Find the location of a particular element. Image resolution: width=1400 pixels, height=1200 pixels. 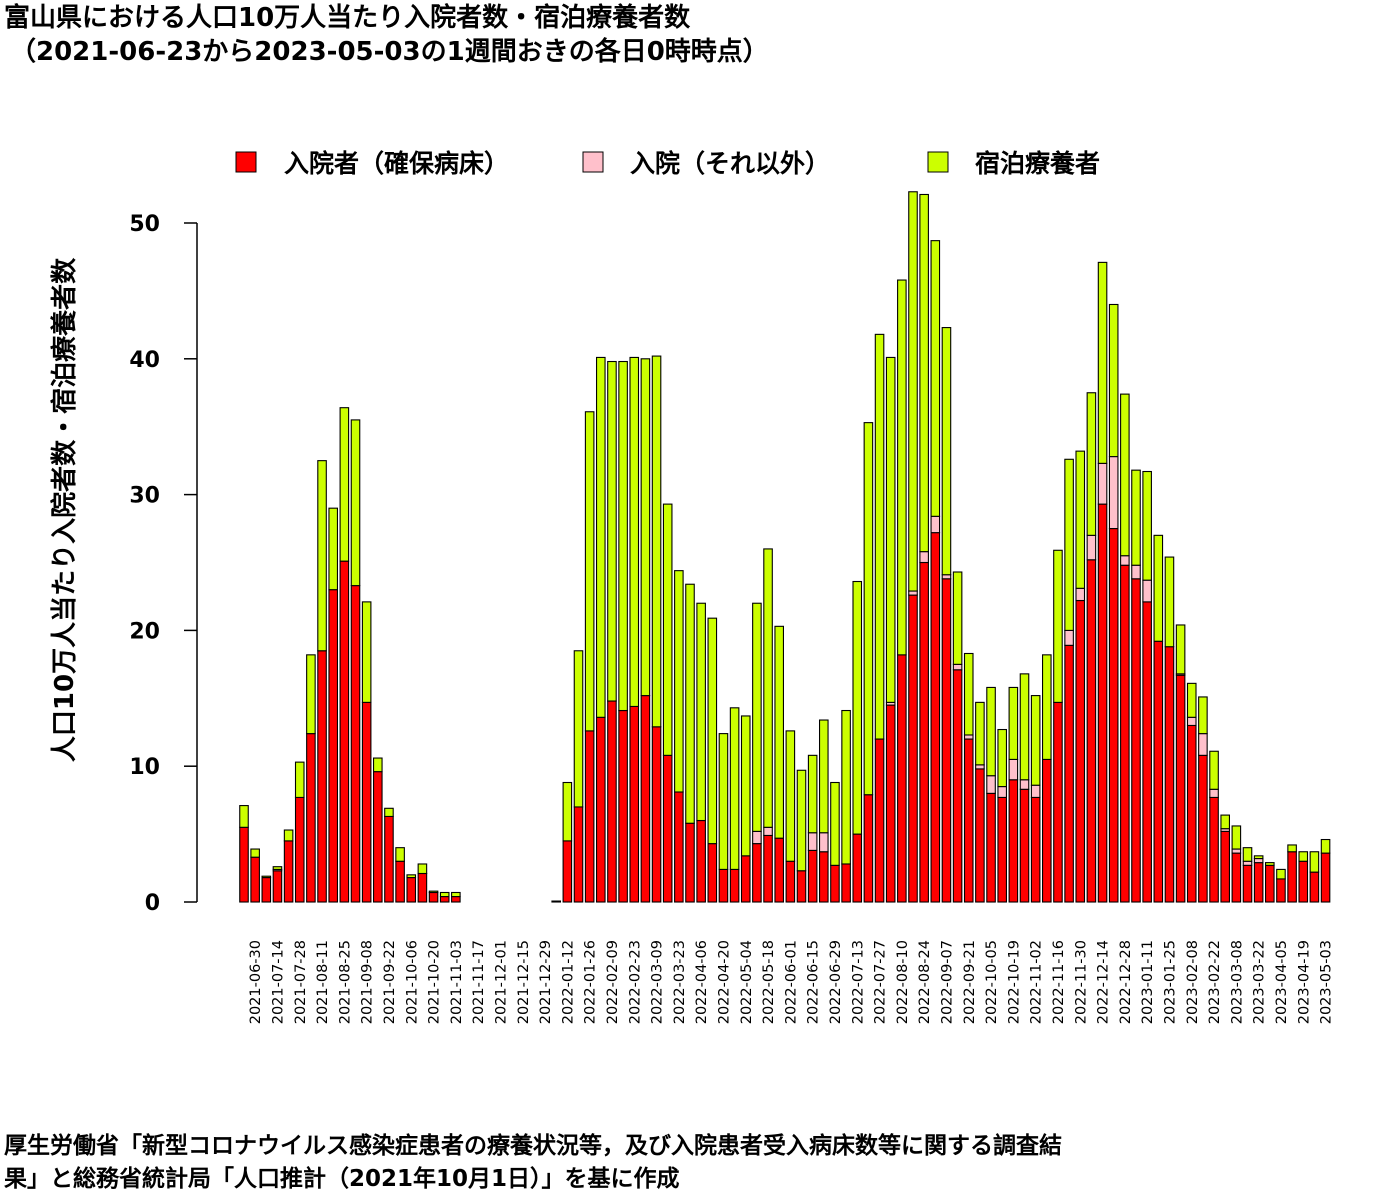

x-tick-label: 2022-10-19 is located at coordinates (1014, 982).